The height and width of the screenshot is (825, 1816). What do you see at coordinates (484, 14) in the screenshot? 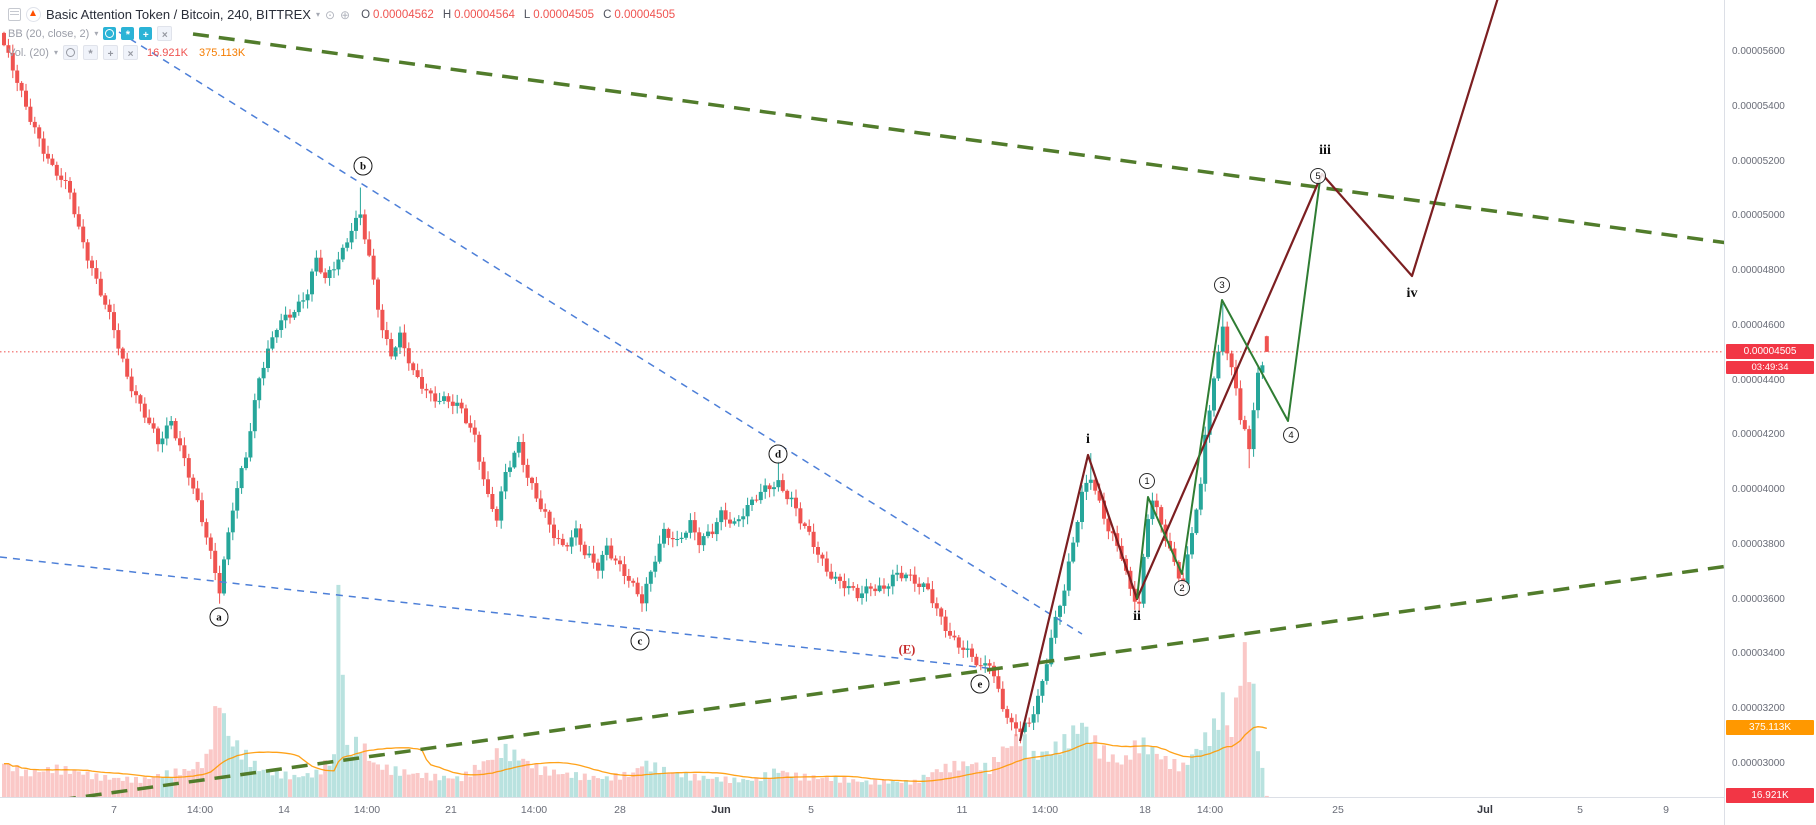
I see `high-value: 0.00004564` at bounding box center [484, 14].